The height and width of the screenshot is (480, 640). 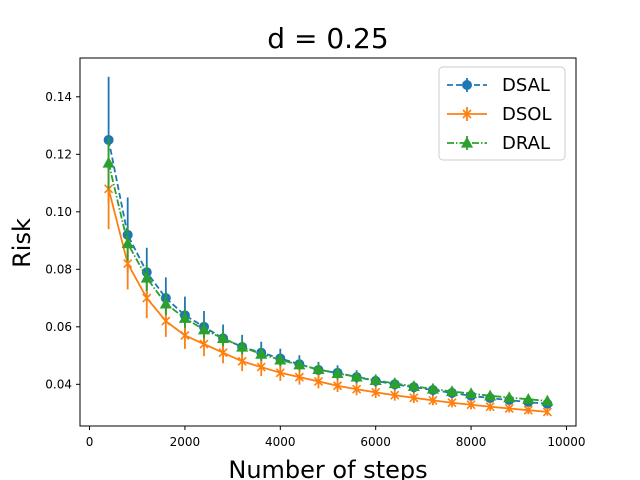 What do you see at coordinates (280, 442) in the screenshot?
I see `x-tick-label: 4000` at bounding box center [280, 442].